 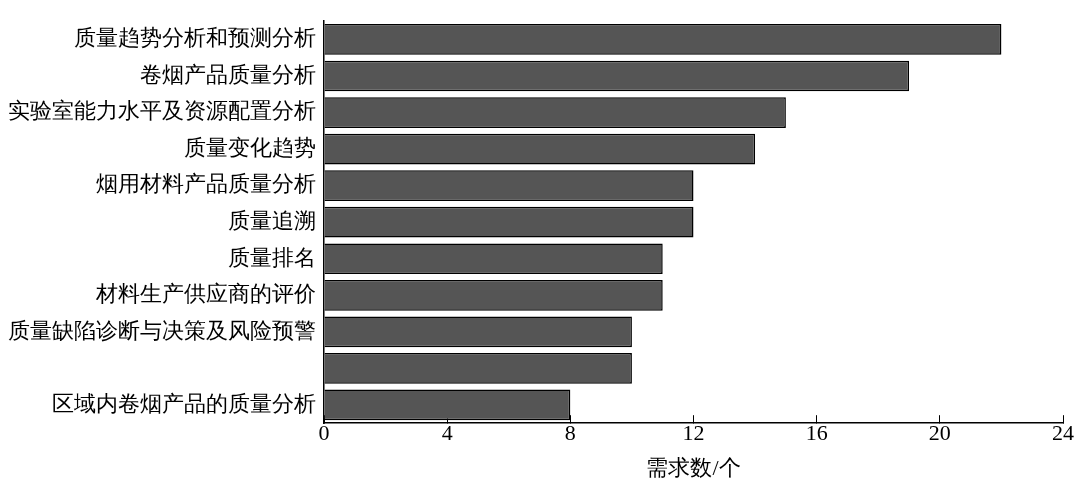 What do you see at coordinates (195, 38) in the screenshot?
I see `y-tick-label: 质量趋势分析和预测分析` at bounding box center [195, 38].